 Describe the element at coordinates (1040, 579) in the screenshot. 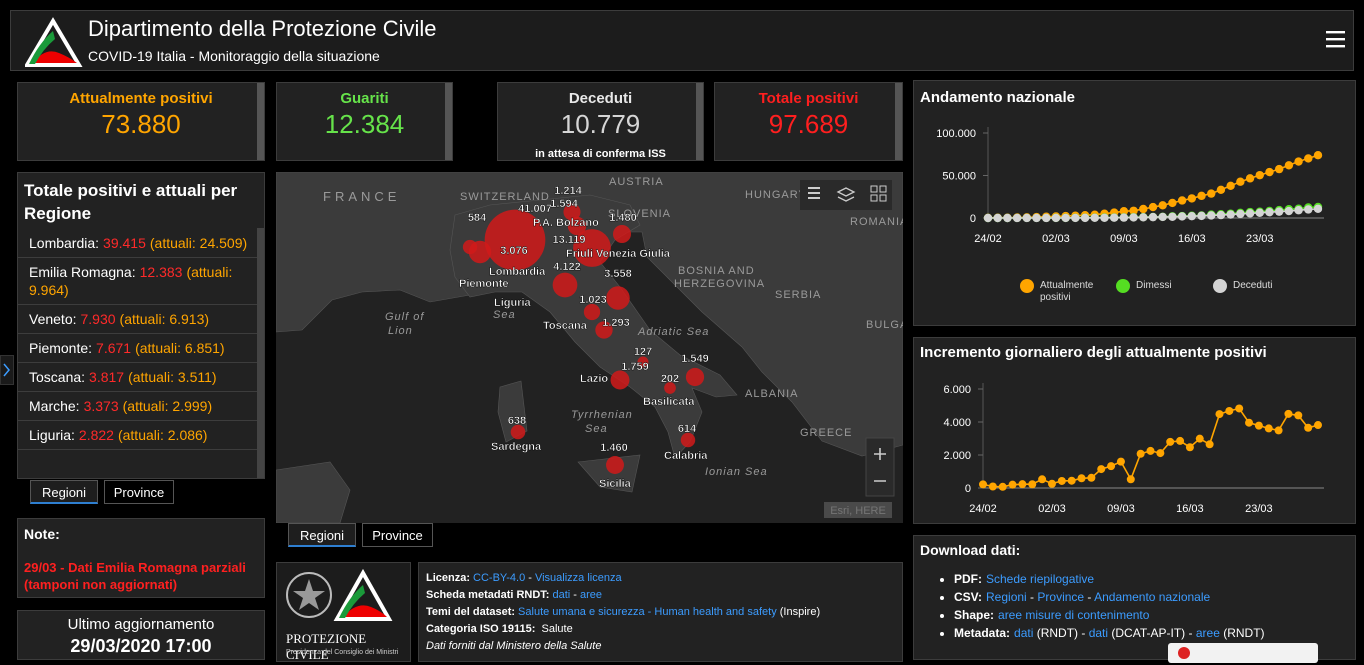

I see `link: Schede riepilogative` at that location.